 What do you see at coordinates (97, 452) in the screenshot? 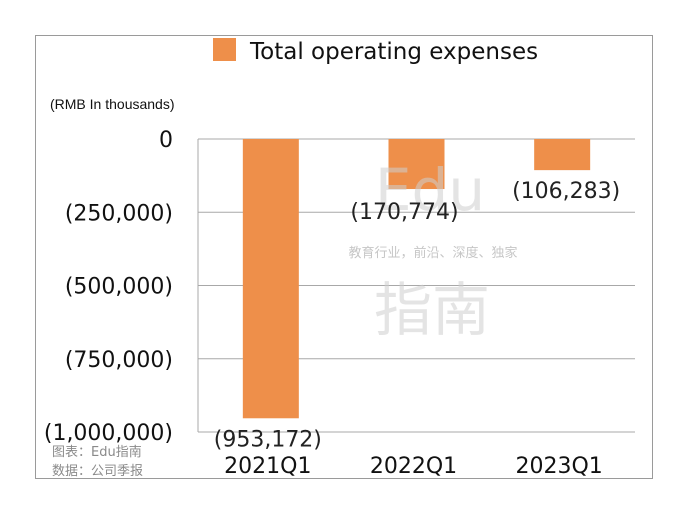
I see `source-line-chart: 图表：Edu指南` at bounding box center [97, 452].